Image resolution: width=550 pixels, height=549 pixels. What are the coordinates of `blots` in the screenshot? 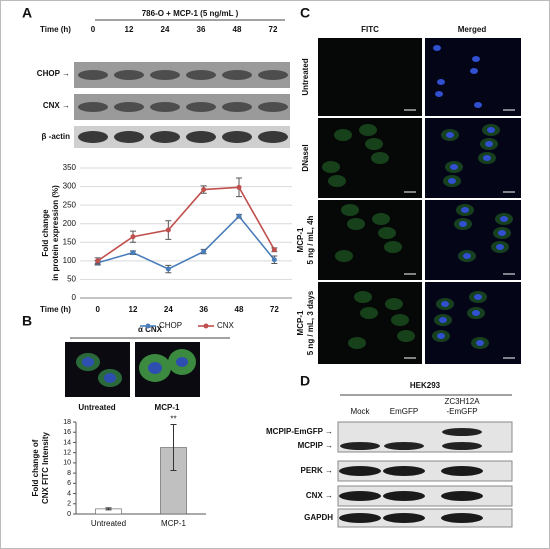 It's located at (425, 474).